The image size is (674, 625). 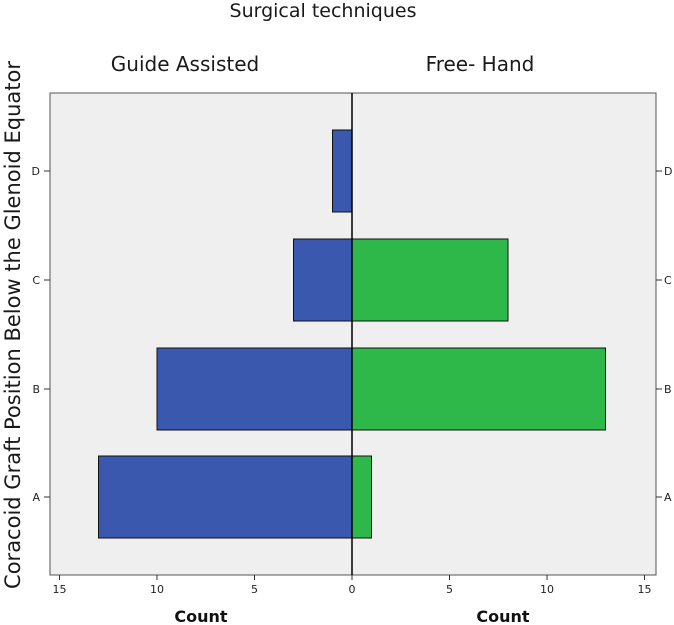 What do you see at coordinates (254, 389) in the screenshot?
I see `bar-guide-assisted-b` at bounding box center [254, 389].